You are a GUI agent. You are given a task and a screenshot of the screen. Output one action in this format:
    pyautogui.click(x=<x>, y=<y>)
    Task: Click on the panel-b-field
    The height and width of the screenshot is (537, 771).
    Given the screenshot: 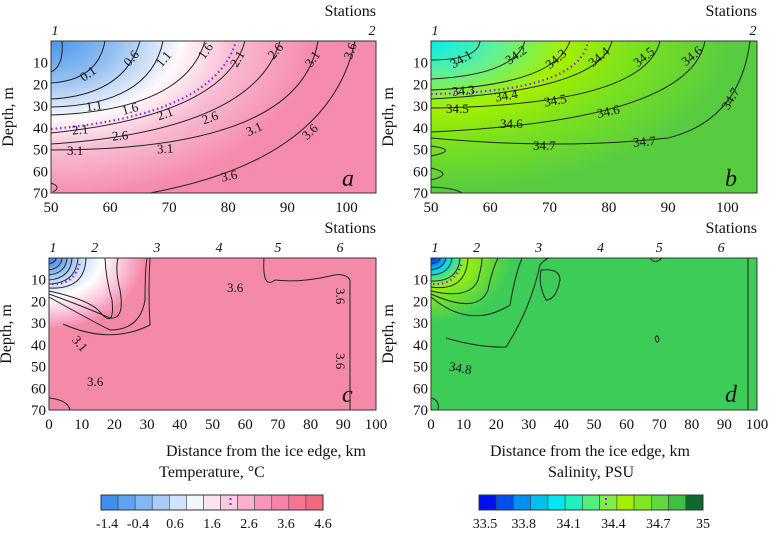 What is the action you would take?
    pyautogui.click(x=594, y=117)
    